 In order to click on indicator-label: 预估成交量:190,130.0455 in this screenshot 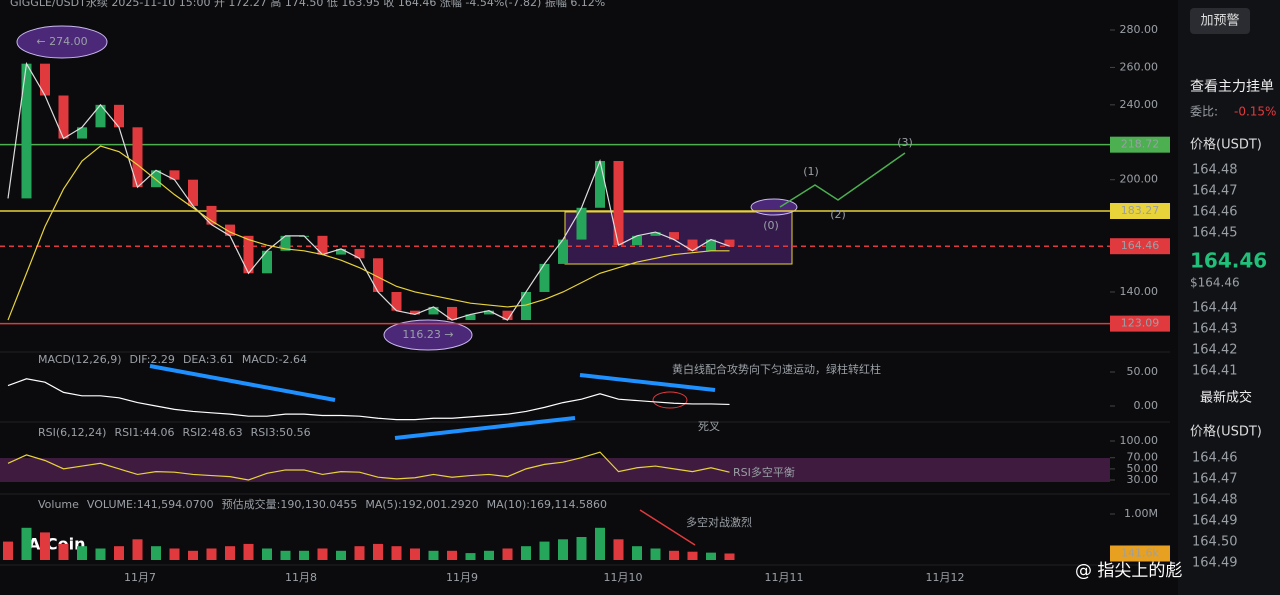, I will do `click(290, 504)`.